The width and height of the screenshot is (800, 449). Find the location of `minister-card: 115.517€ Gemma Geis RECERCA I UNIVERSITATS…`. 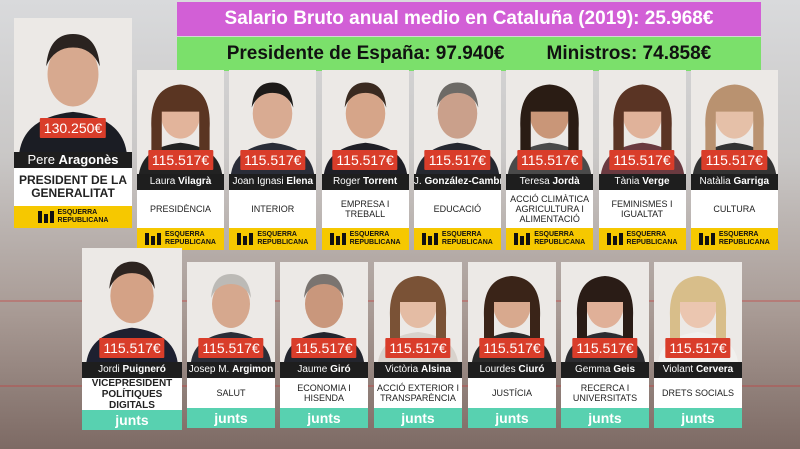

minister-card: 115.517€ Gemma Geis RECERCA I UNIVERSITATS… is located at coordinates (605, 345).